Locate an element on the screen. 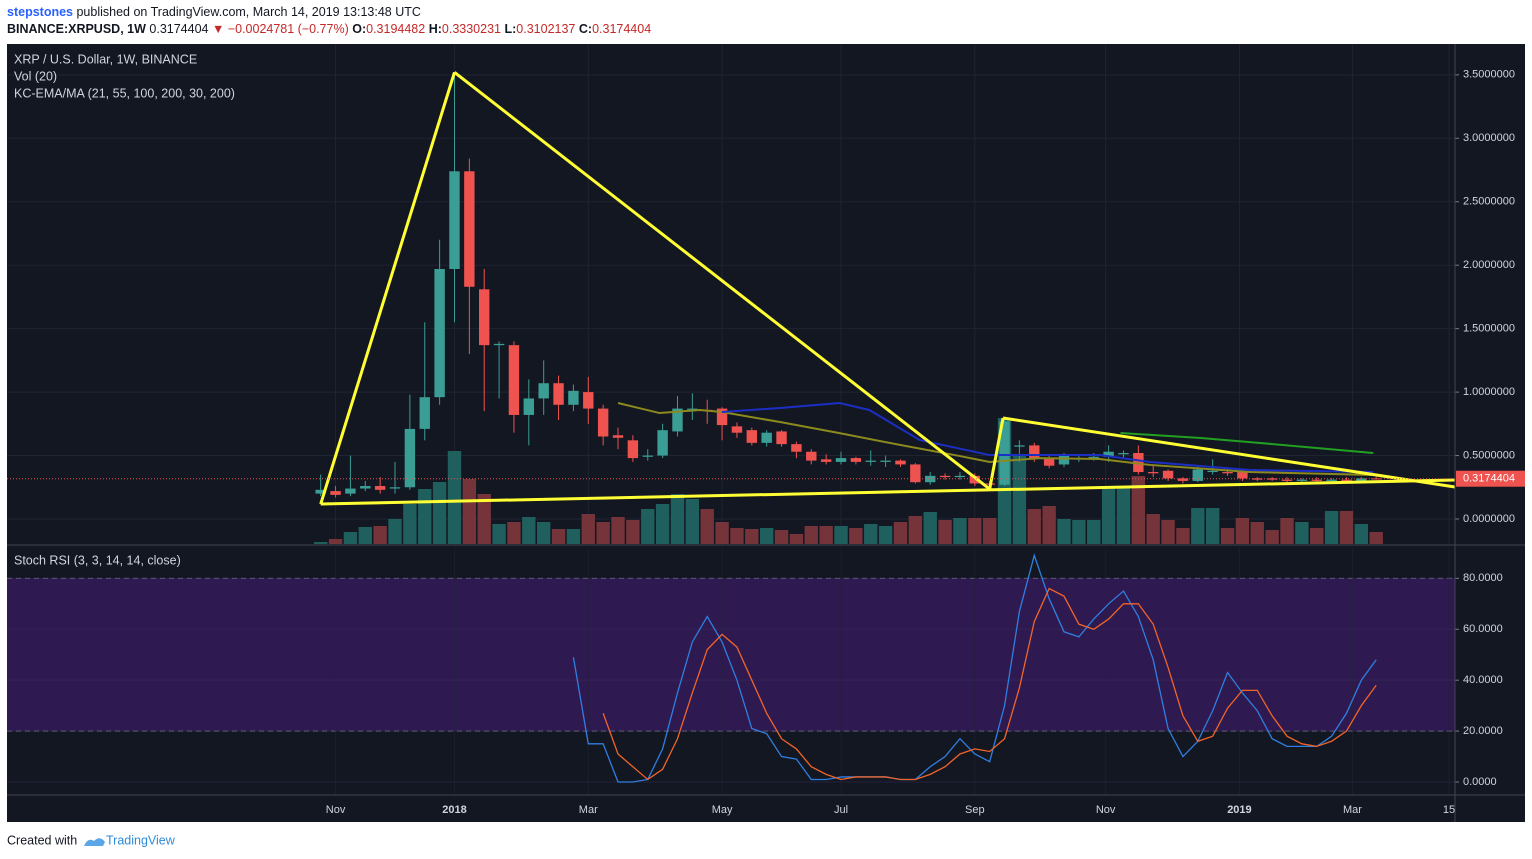  brand: TradingView is located at coordinates (141, 840).